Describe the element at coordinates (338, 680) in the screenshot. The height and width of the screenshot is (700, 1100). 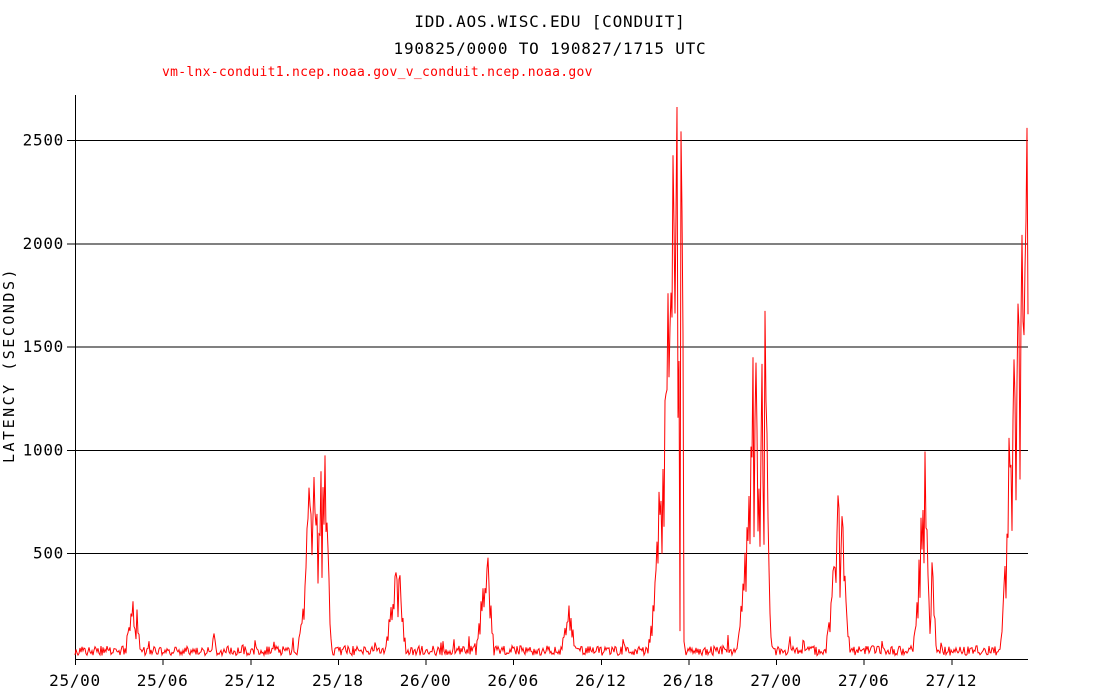
I see `x-tick-label: 25/18` at that location.